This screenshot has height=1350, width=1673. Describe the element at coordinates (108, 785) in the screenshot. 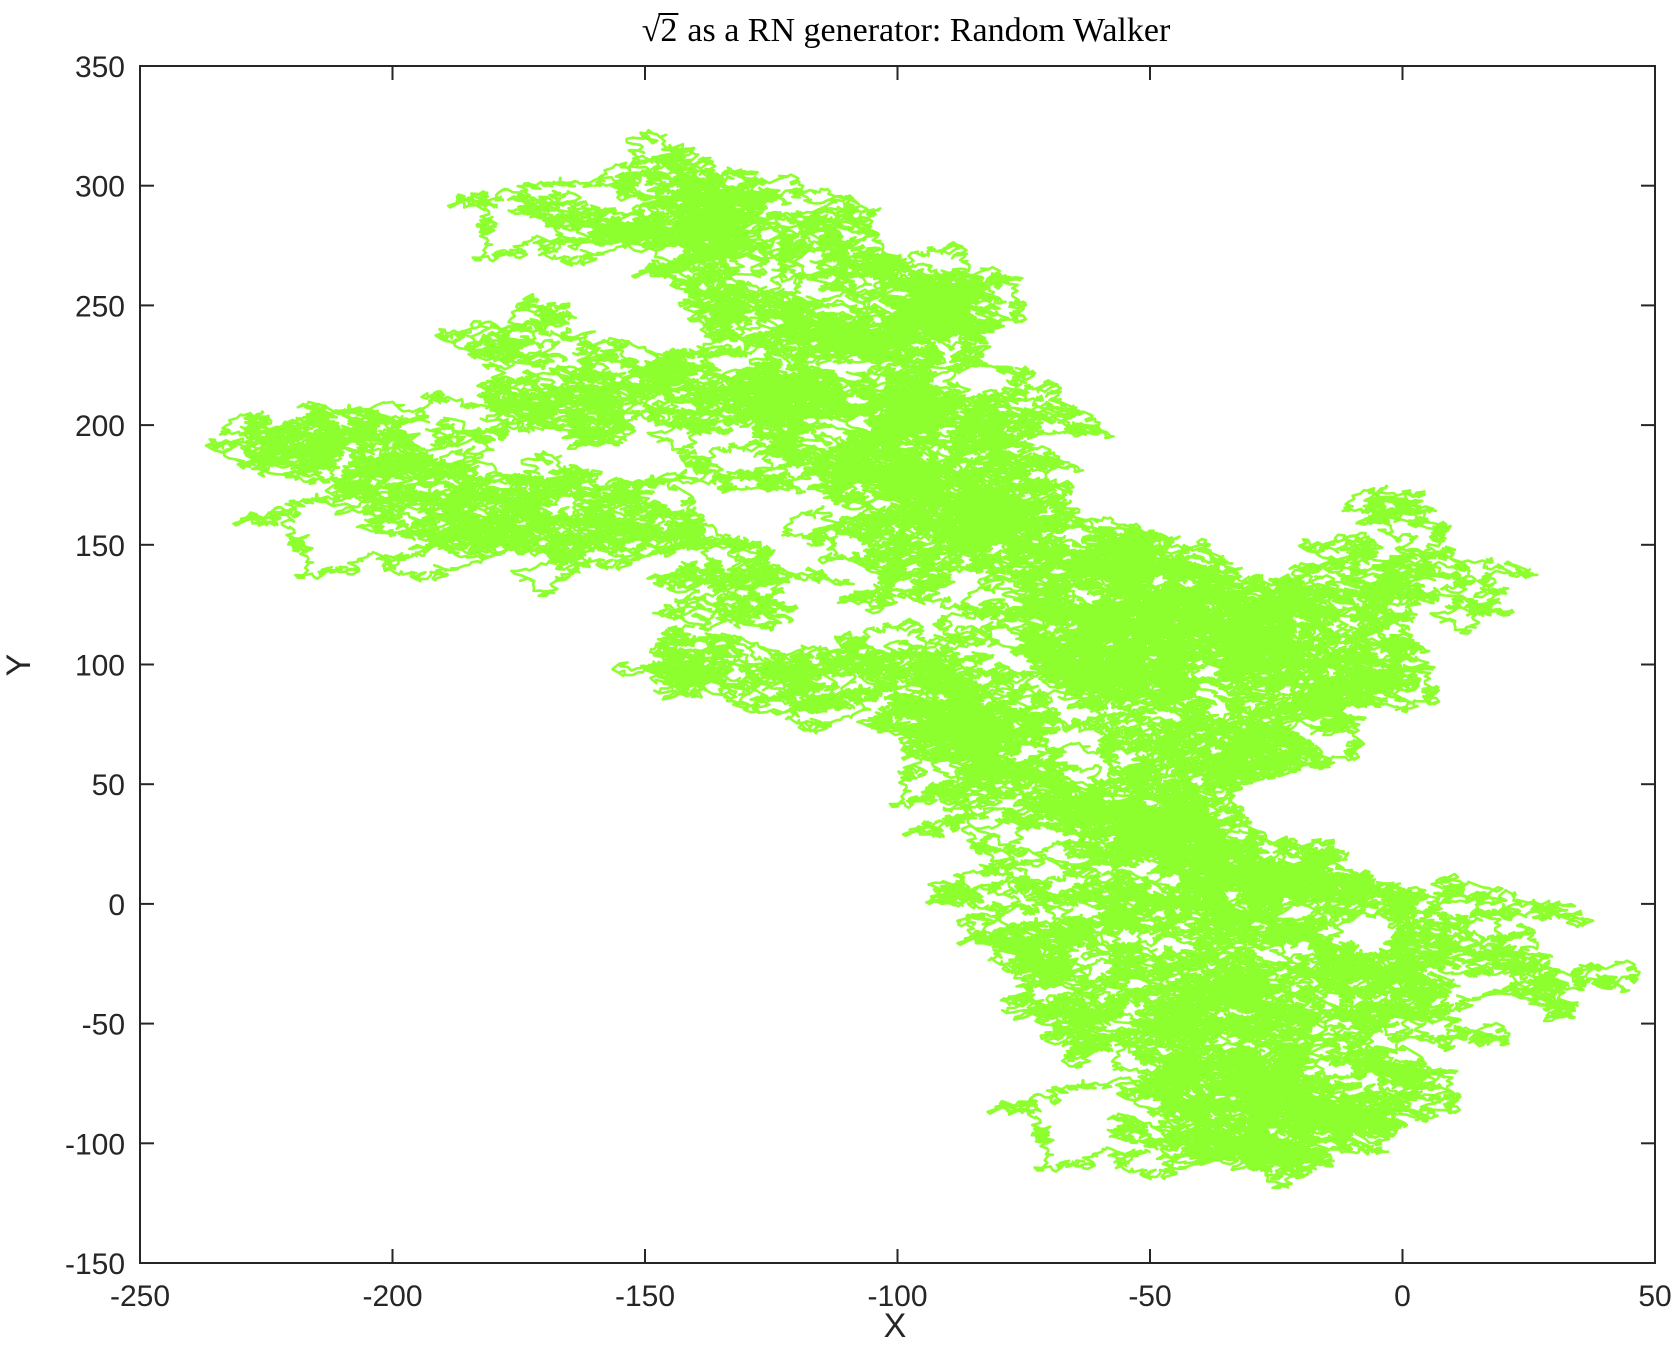

I see `y-tick-label: 50` at that location.